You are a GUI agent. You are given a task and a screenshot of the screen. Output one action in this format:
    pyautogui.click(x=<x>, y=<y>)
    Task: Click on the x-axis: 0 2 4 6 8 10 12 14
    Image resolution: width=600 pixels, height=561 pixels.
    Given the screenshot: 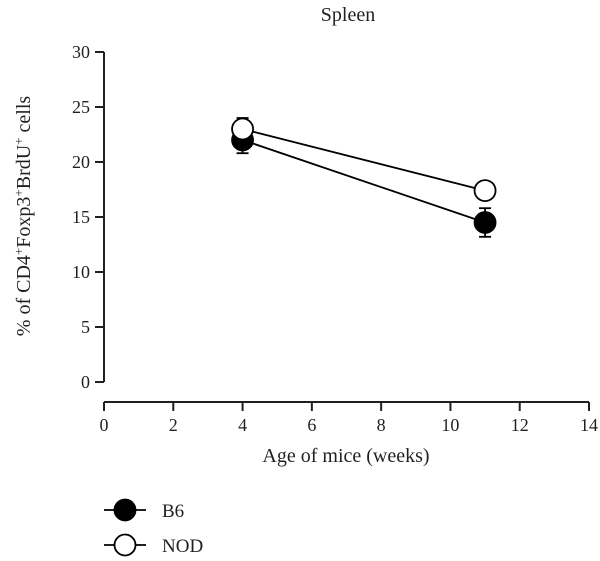 What is the action you would take?
    pyautogui.click(x=349, y=418)
    